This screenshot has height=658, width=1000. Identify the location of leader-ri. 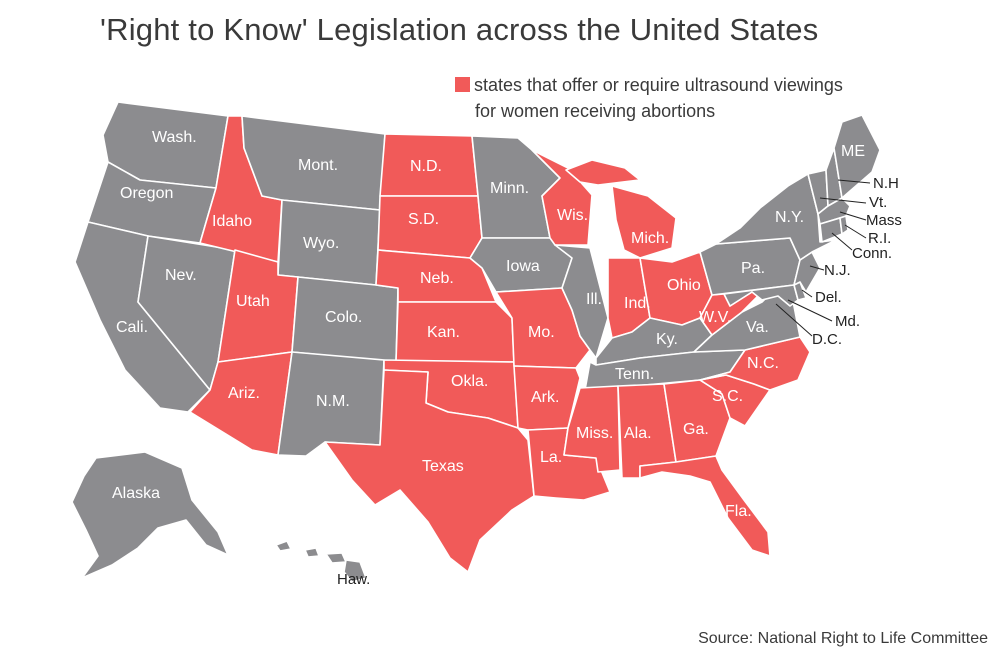
(855, 231).